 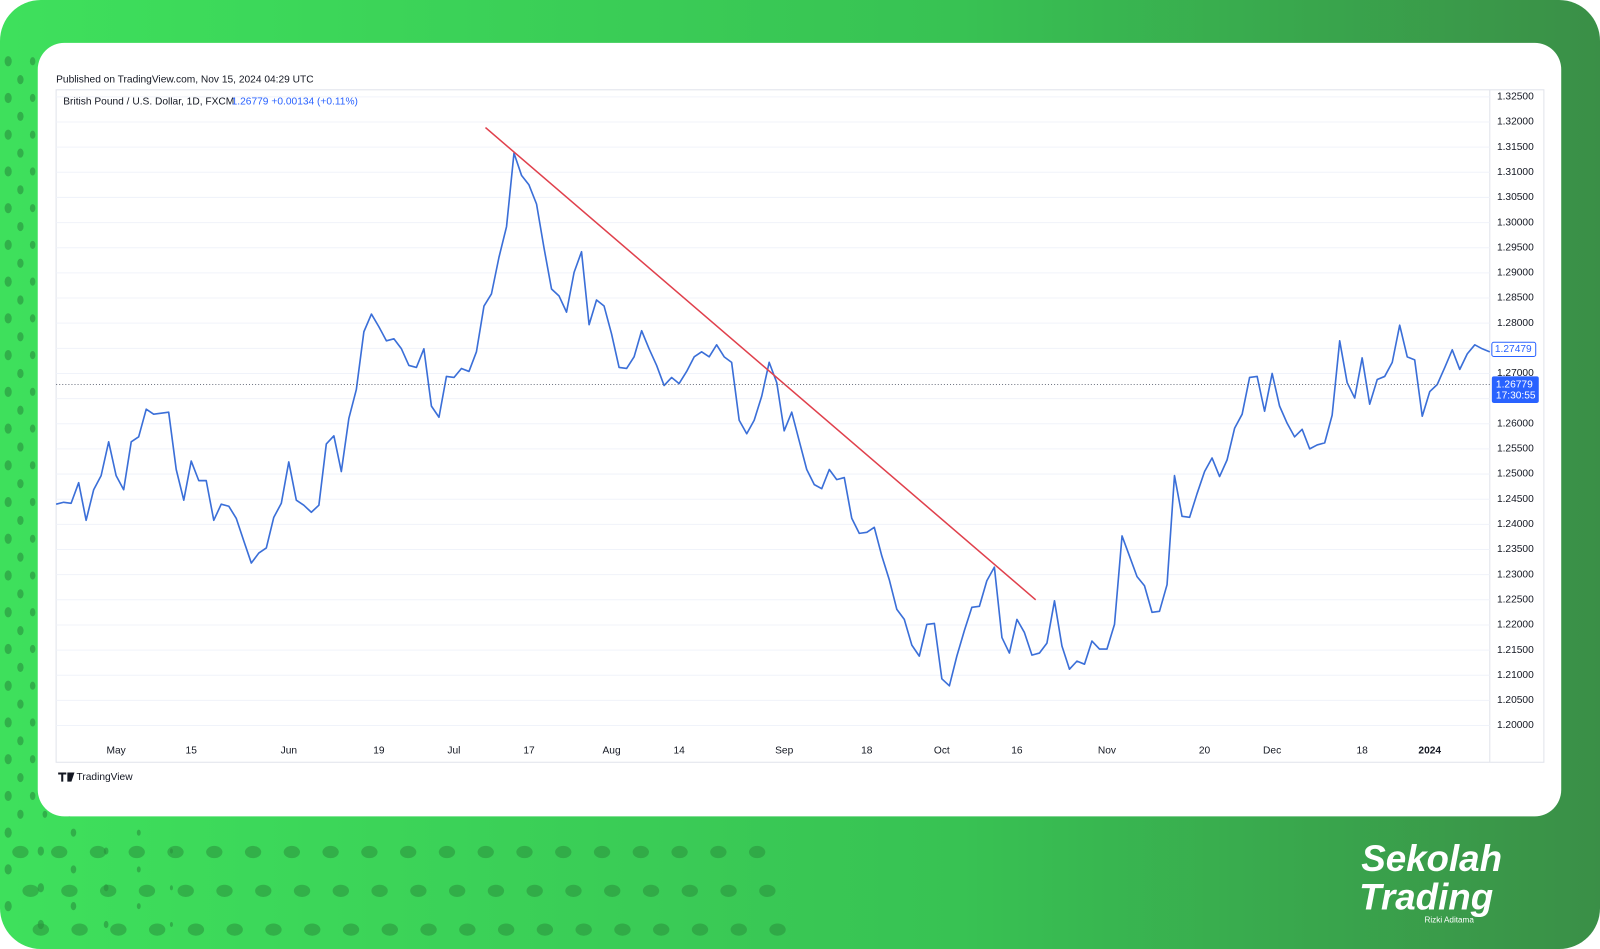 What do you see at coordinates (1205, 751) in the screenshot?
I see `x-tick-label: 20` at bounding box center [1205, 751].